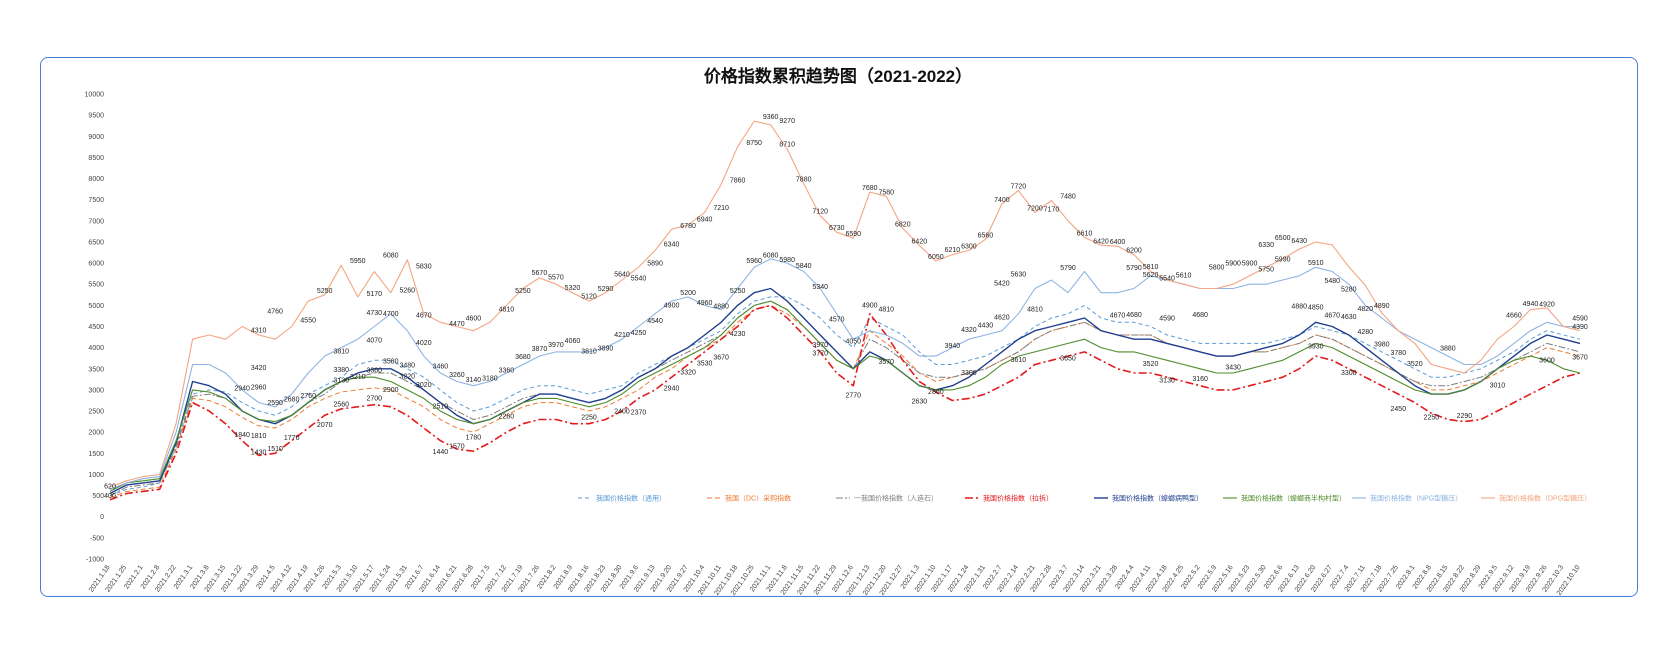 This screenshot has width=1676, height=657. I want to click on data-label: 3650, so click(1068, 358).